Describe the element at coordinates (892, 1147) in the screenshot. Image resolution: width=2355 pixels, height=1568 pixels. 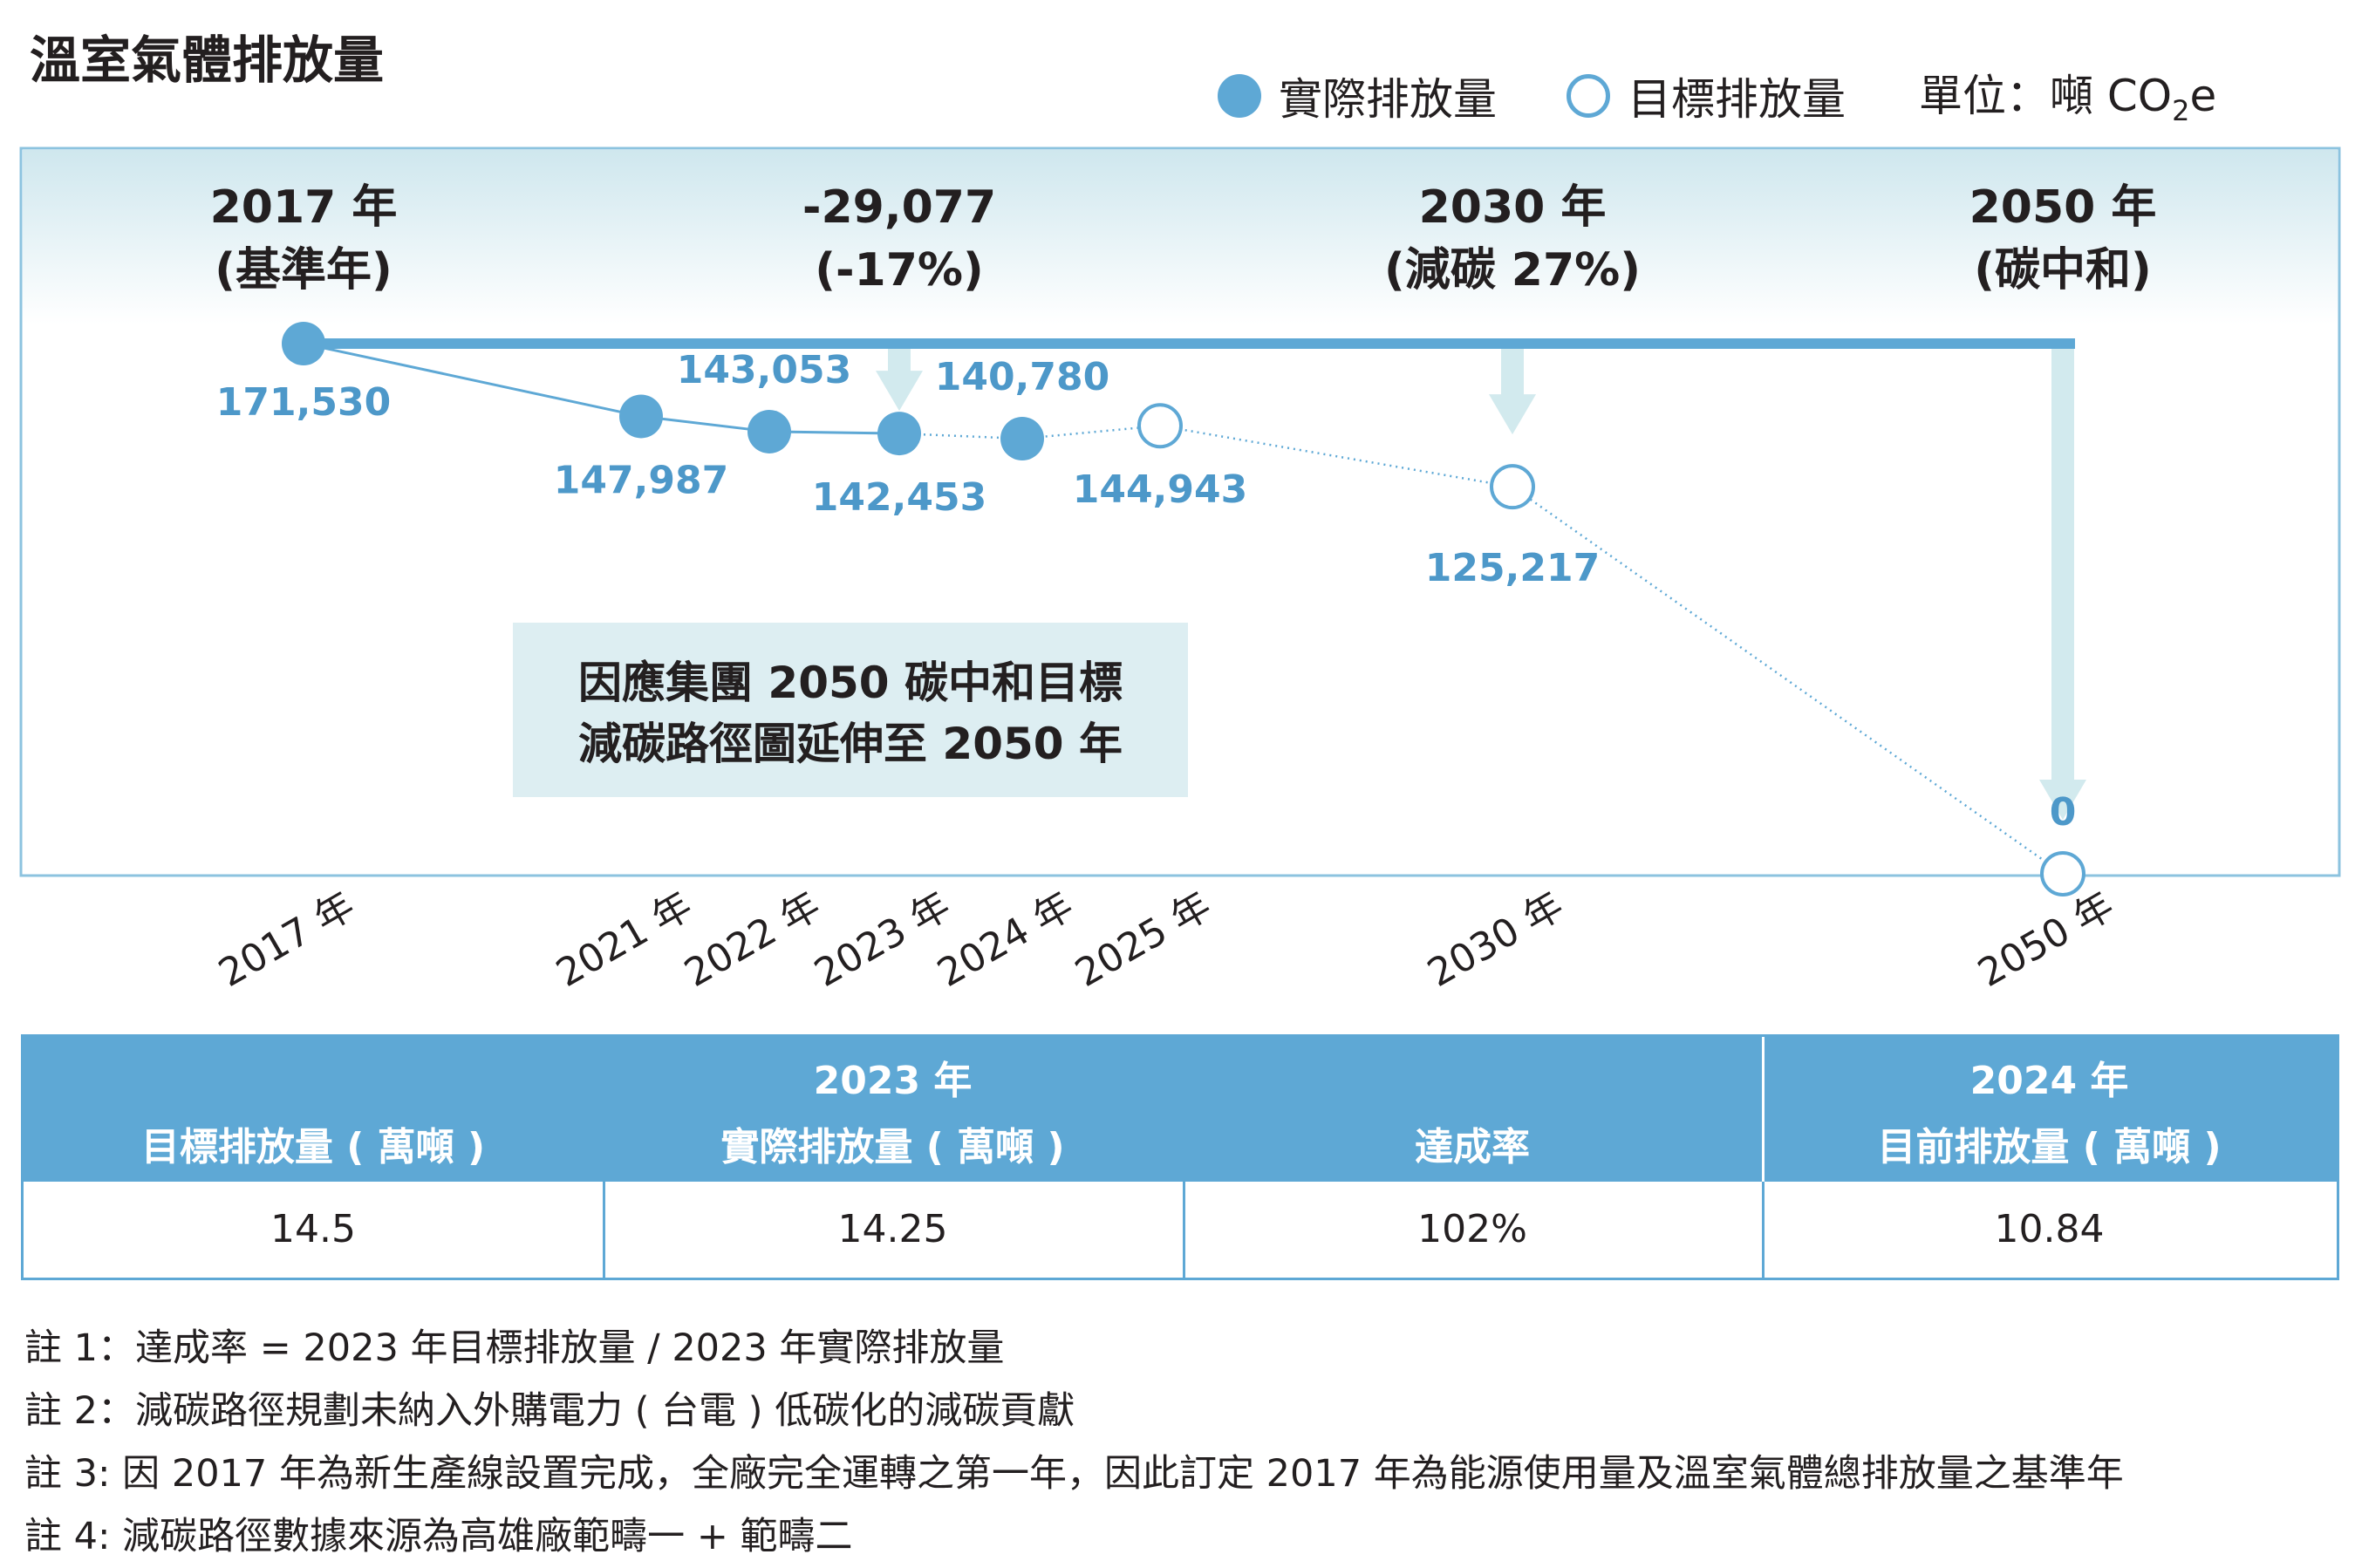
I see `header-actual: 實際排放量 ( 萬噸 )` at that location.